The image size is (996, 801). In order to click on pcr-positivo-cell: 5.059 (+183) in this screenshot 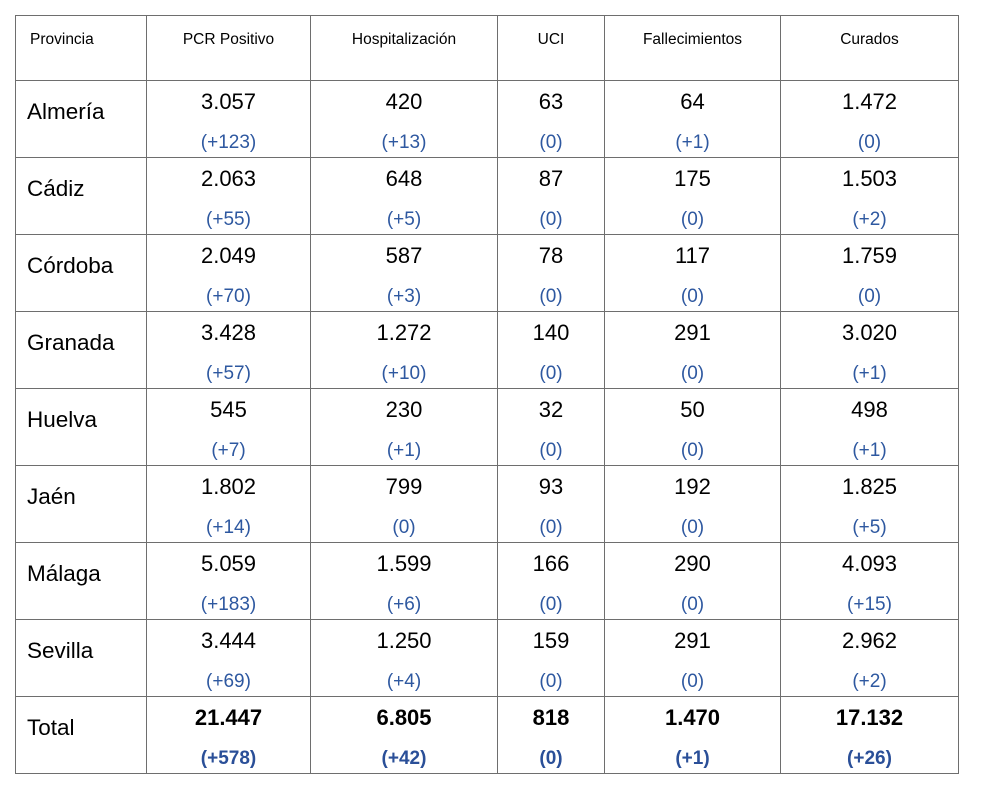, I will do `click(228, 581)`.